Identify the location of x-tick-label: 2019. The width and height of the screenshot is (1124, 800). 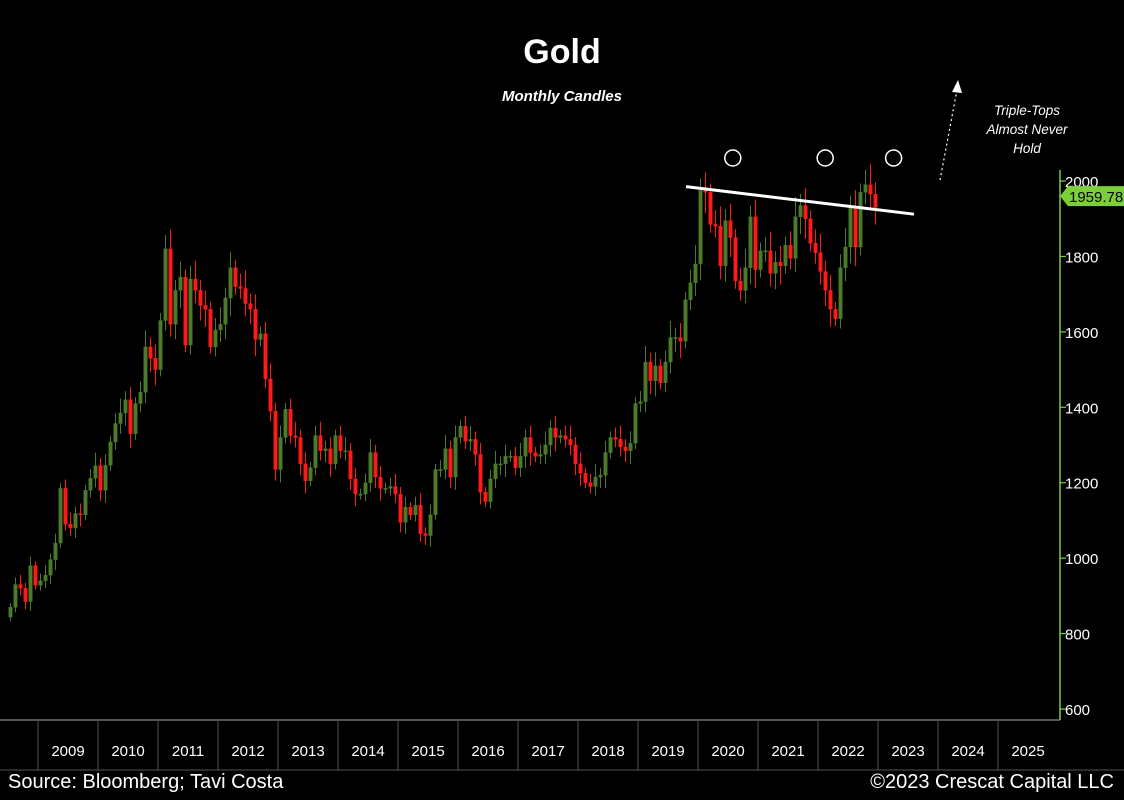
(667, 751).